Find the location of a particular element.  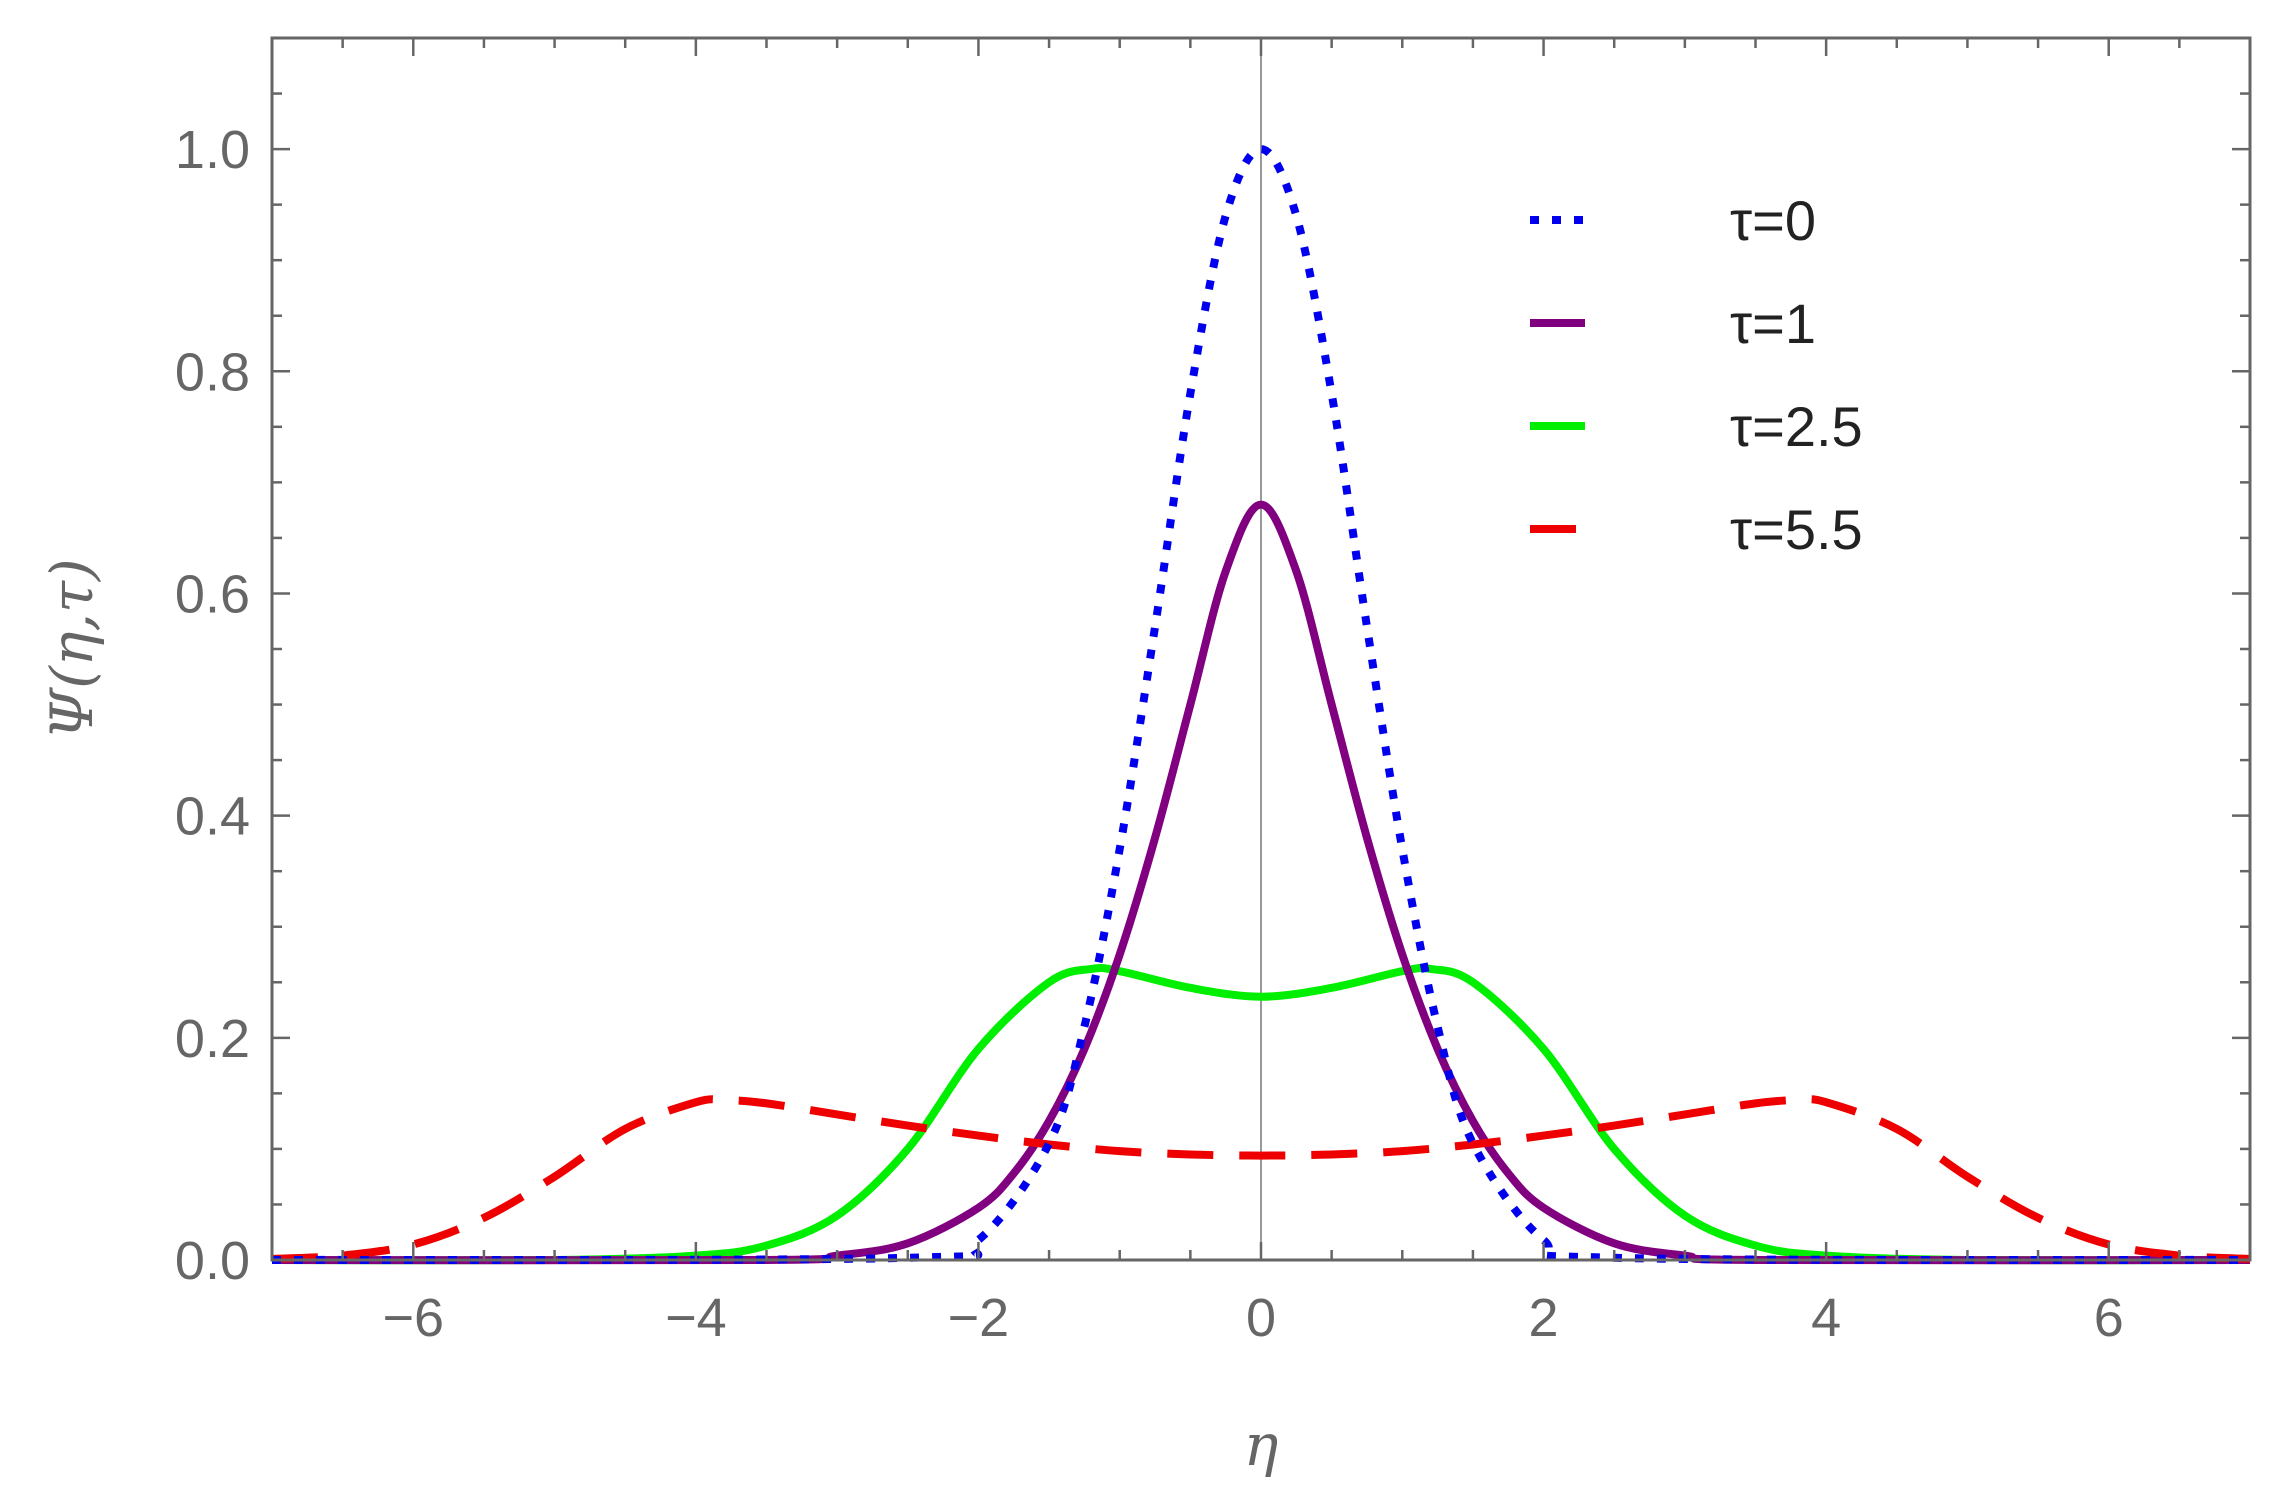

y-tick-label: 0.4 is located at coordinates (212, 817).